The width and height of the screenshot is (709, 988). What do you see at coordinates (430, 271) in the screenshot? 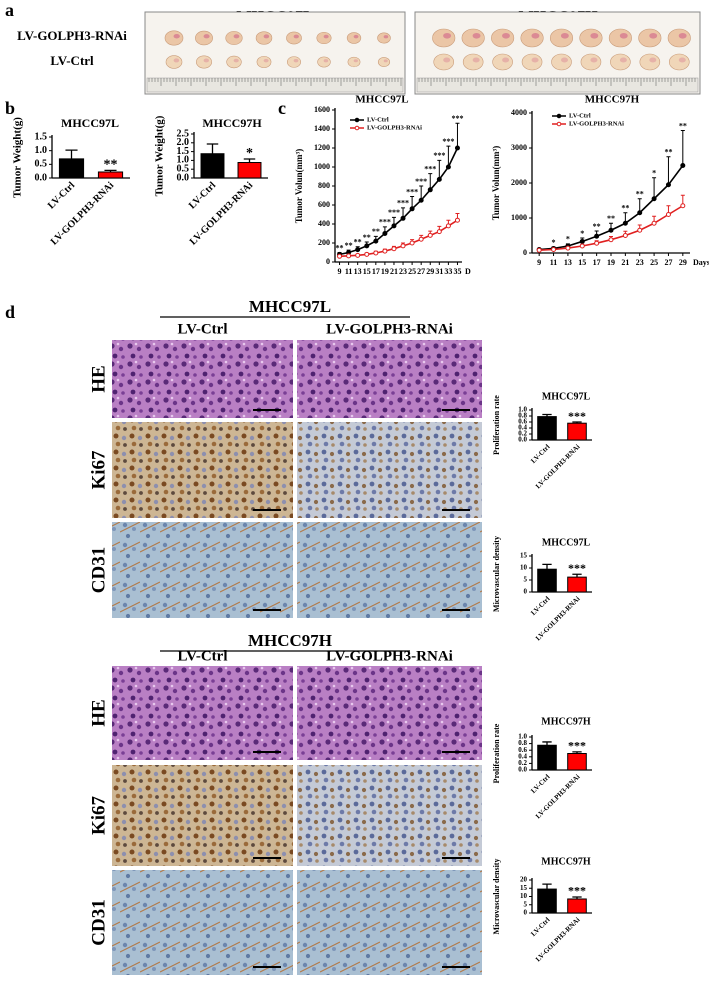
I see `x-tick-label: 29` at bounding box center [430, 271].